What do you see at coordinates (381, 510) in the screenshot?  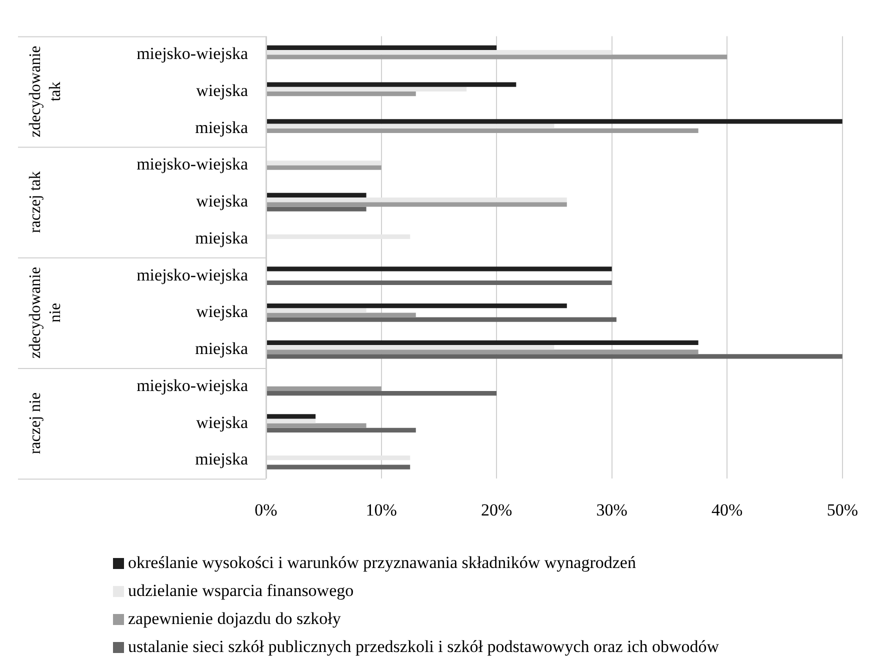 I see `x-tick-label: 10%` at bounding box center [381, 510].